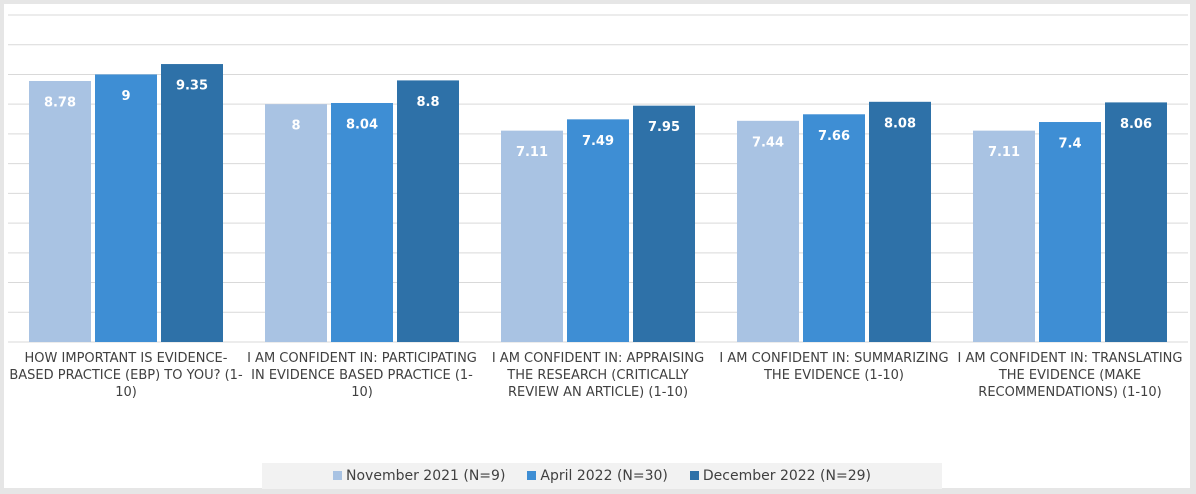 The height and width of the screenshot is (494, 1196). What do you see at coordinates (1136, 124) in the screenshot?
I see `data-label: 8.06` at bounding box center [1136, 124].